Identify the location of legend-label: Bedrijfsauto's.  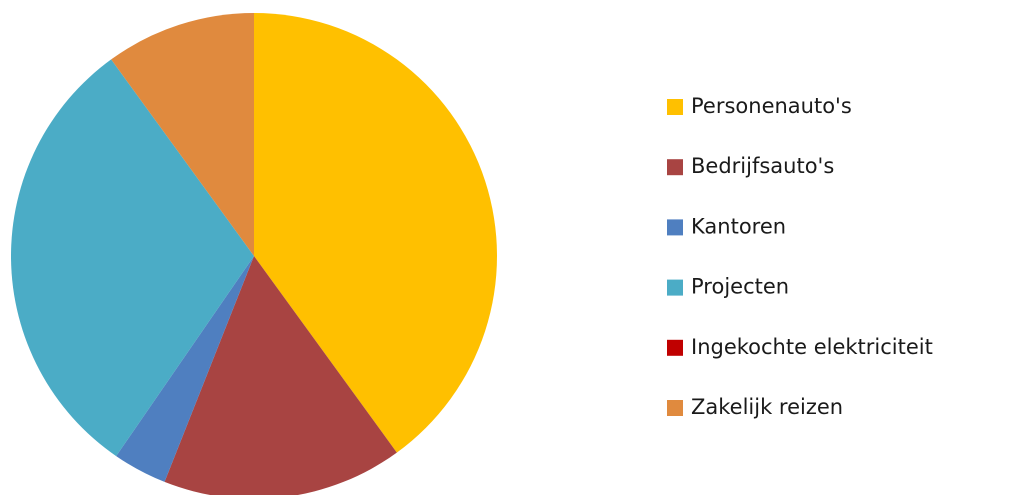
(762, 166).